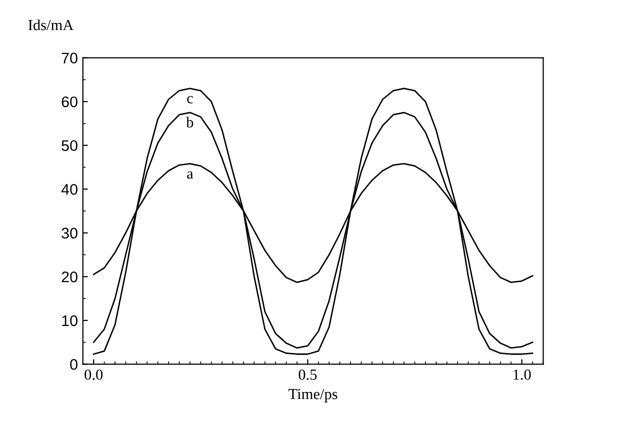  I want to click on y-tick-label: 60, so click(70, 102).